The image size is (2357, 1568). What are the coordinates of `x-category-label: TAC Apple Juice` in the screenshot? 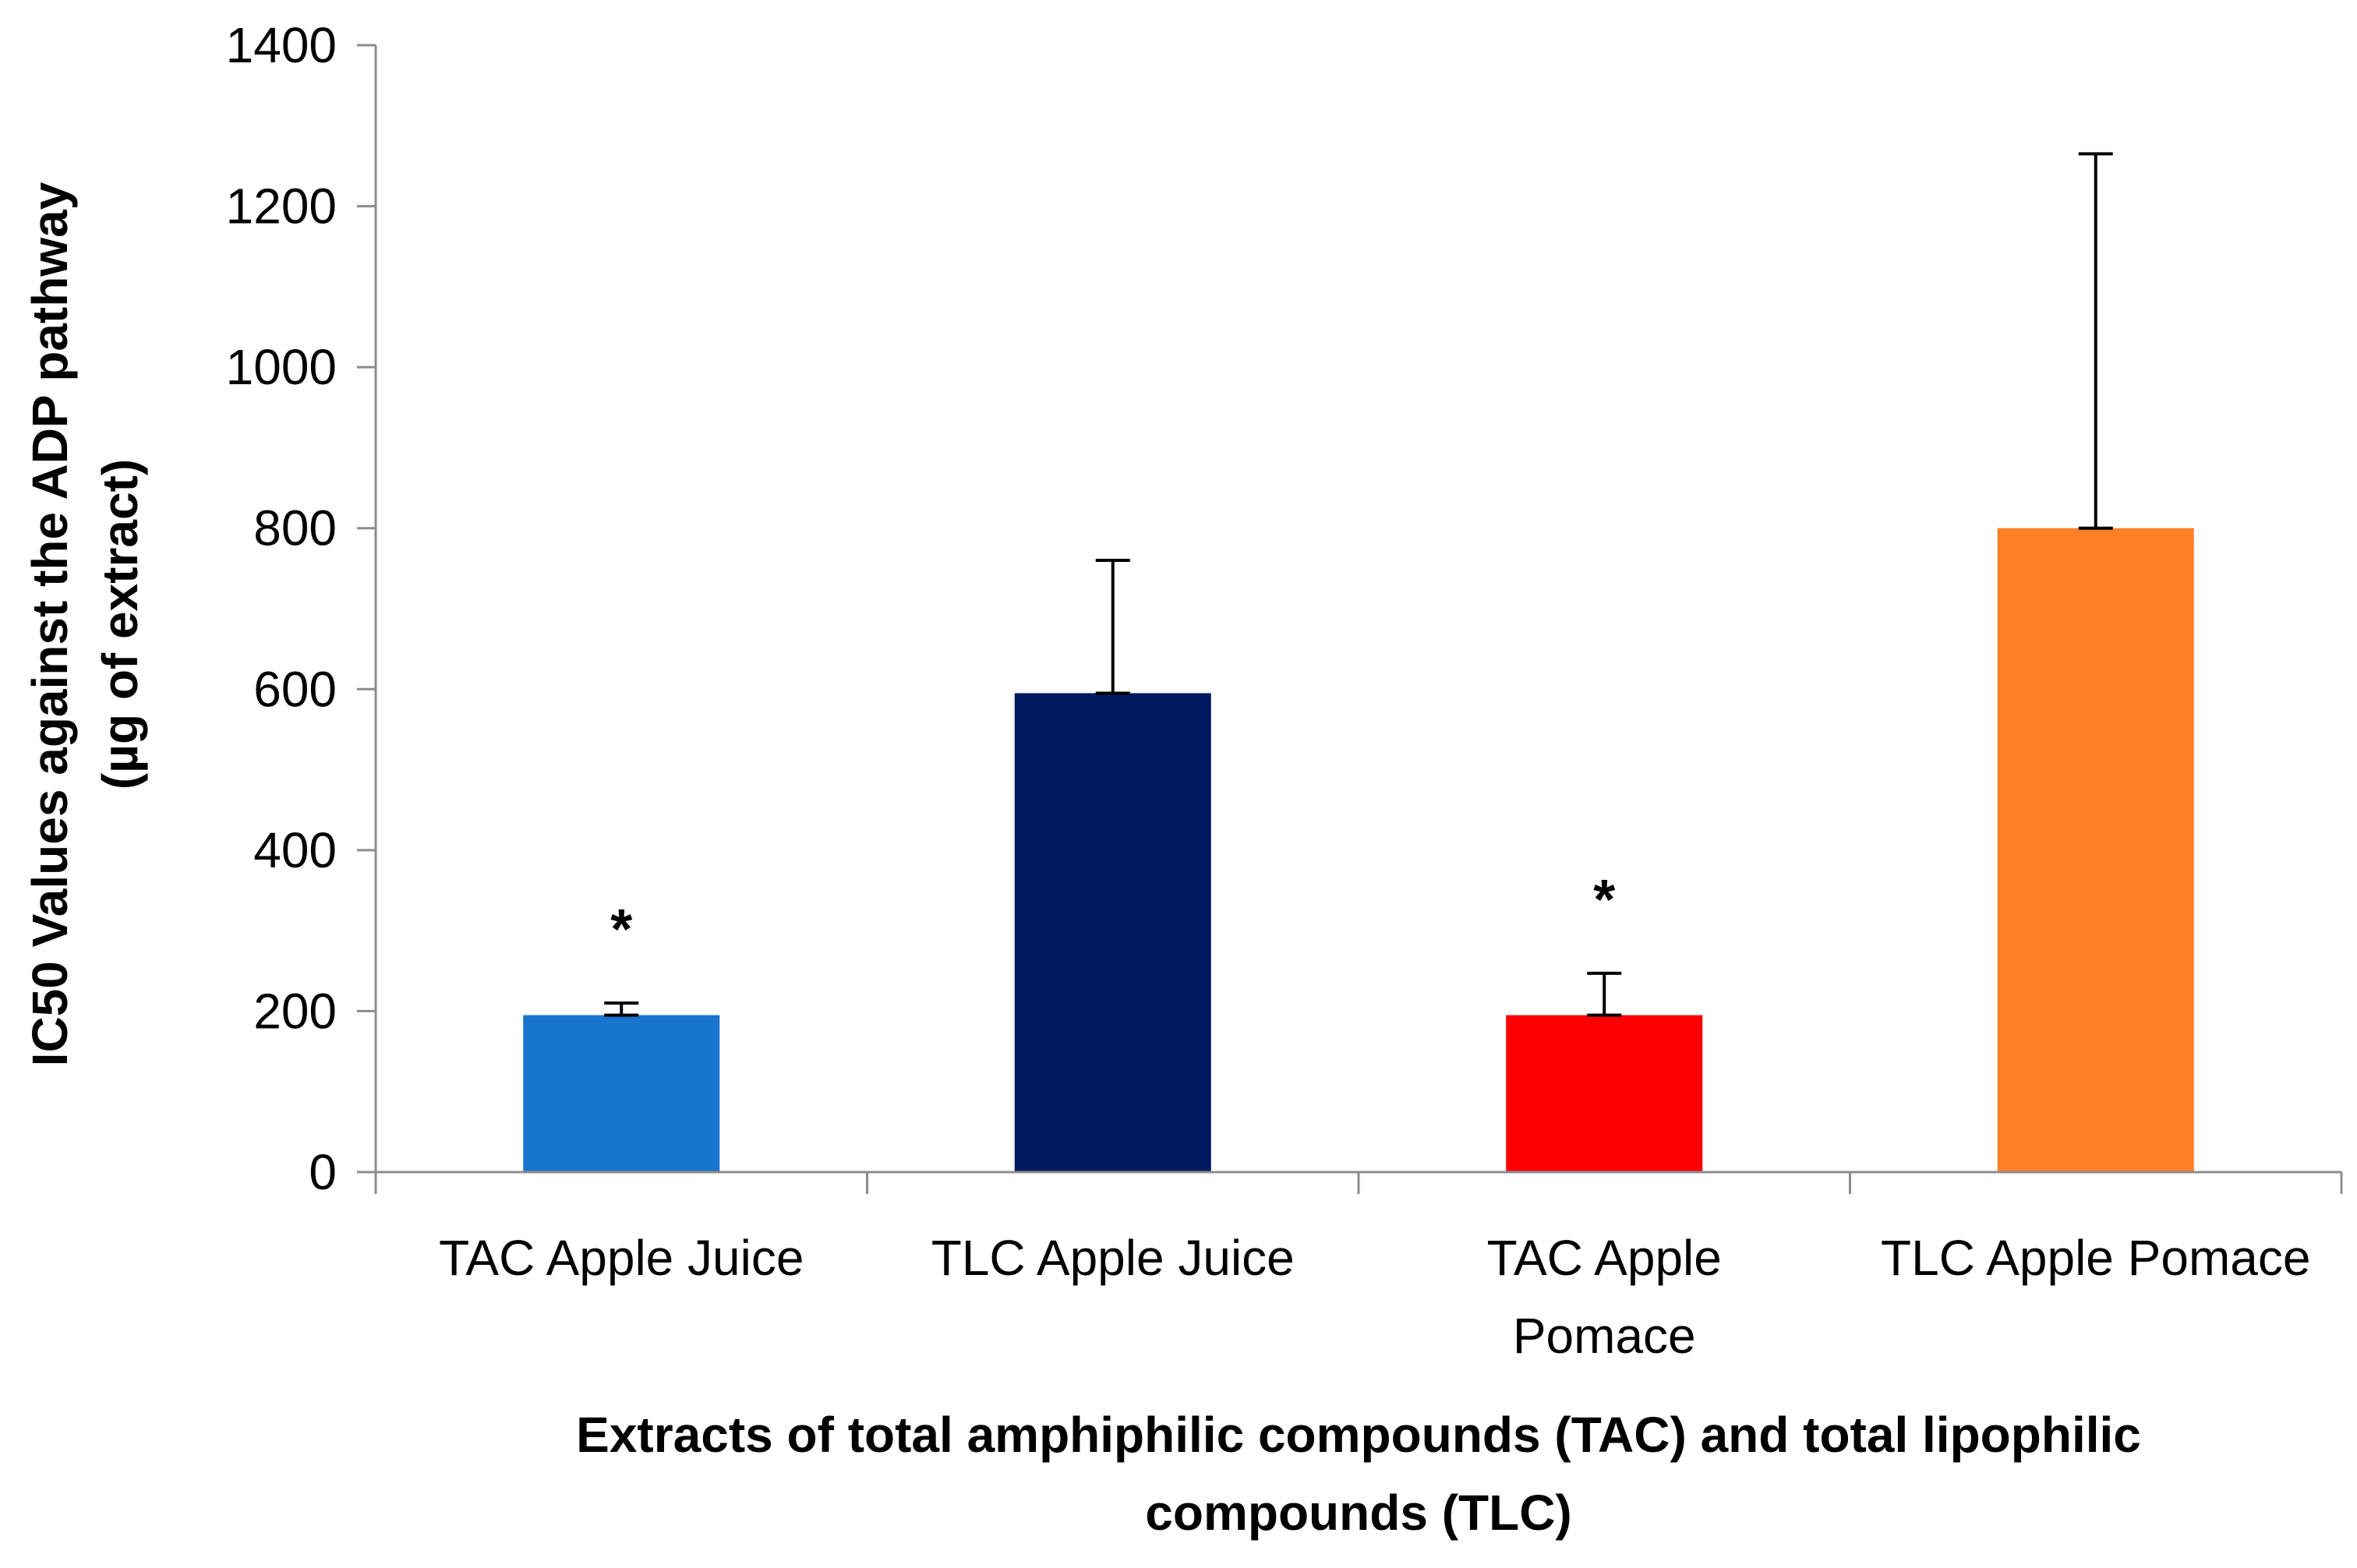 It's located at (621, 1258).